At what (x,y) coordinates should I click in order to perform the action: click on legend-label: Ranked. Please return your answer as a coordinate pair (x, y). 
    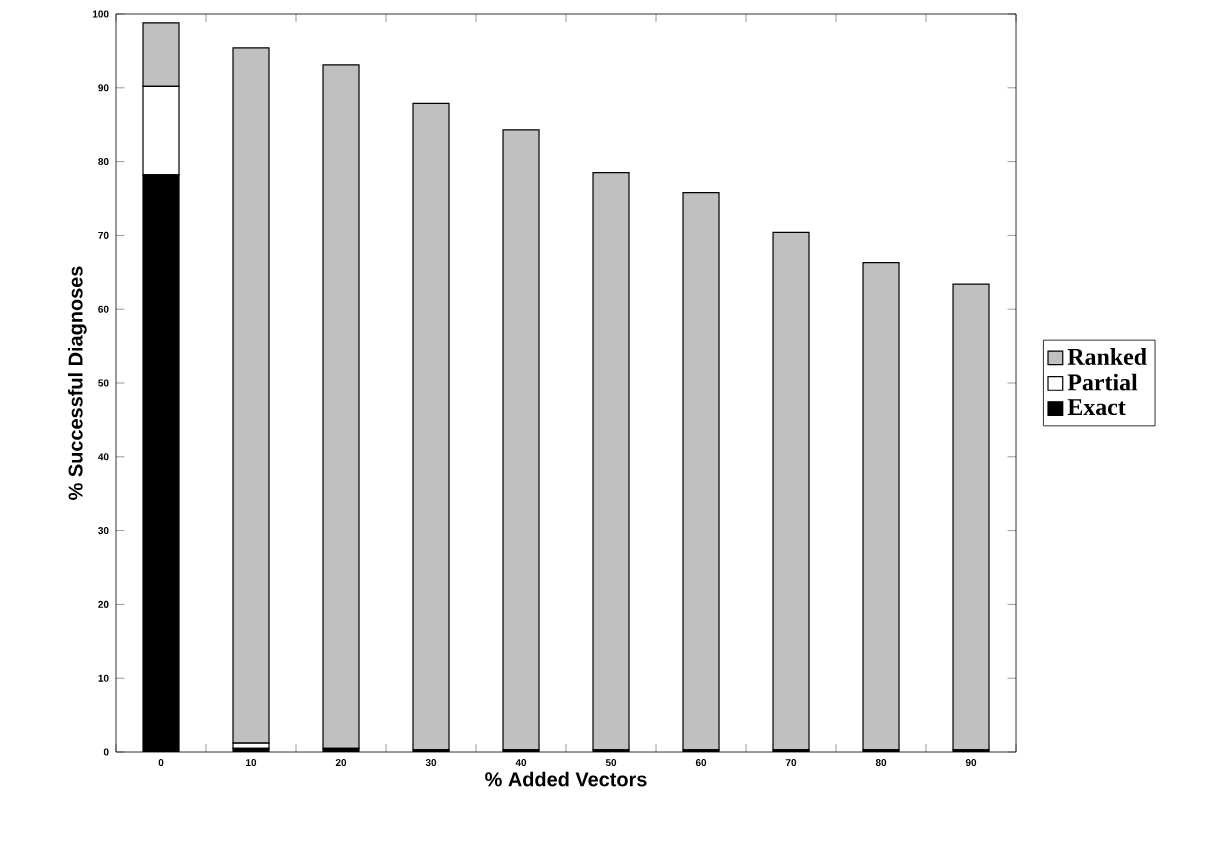
    Looking at the image, I should click on (1107, 356).